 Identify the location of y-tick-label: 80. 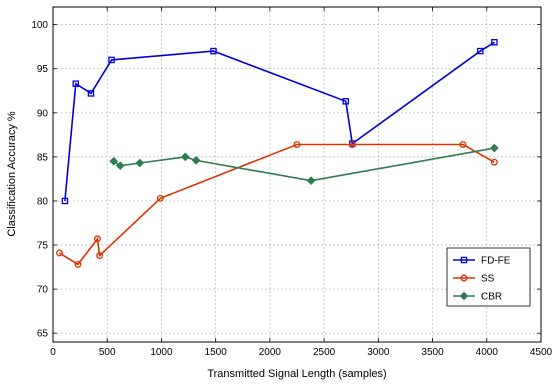
(43, 201).